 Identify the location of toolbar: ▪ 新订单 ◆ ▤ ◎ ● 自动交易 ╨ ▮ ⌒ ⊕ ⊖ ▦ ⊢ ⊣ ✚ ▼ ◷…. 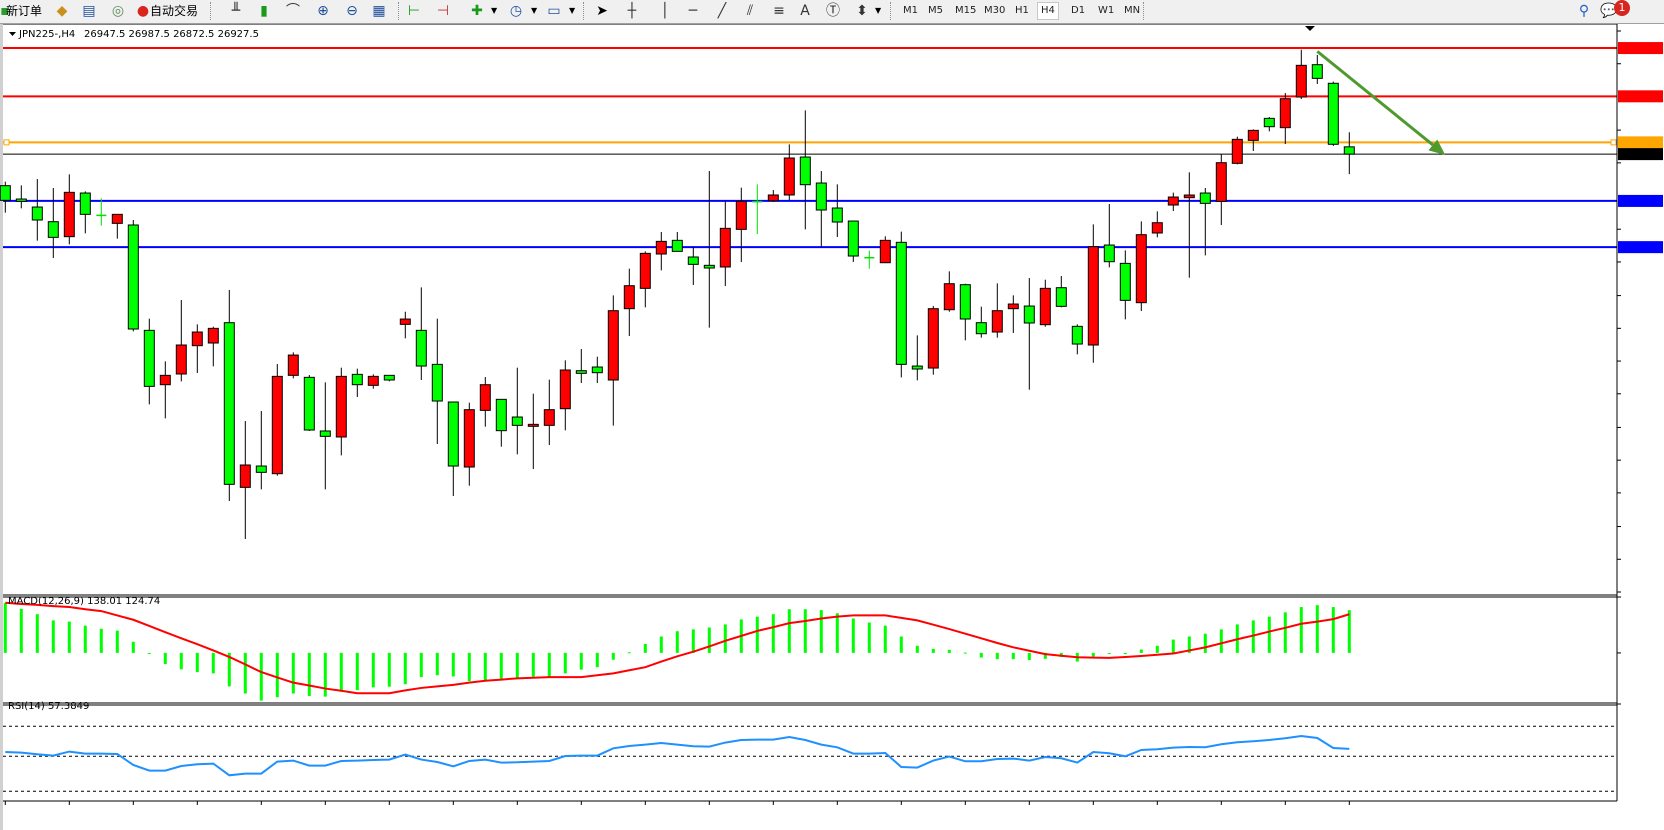
(832, 12).